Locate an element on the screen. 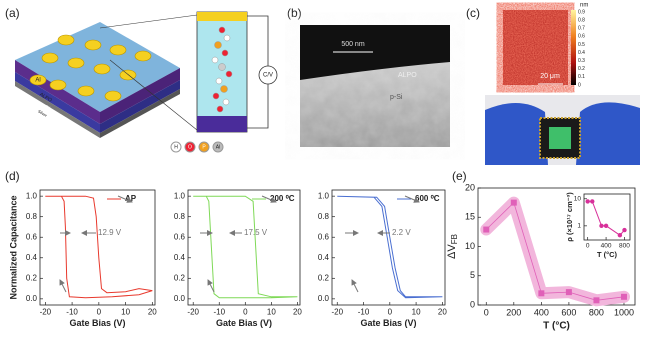 The width and height of the screenshot is (650, 355). legend-label: 600 ⁰C is located at coordinates (427, 198).